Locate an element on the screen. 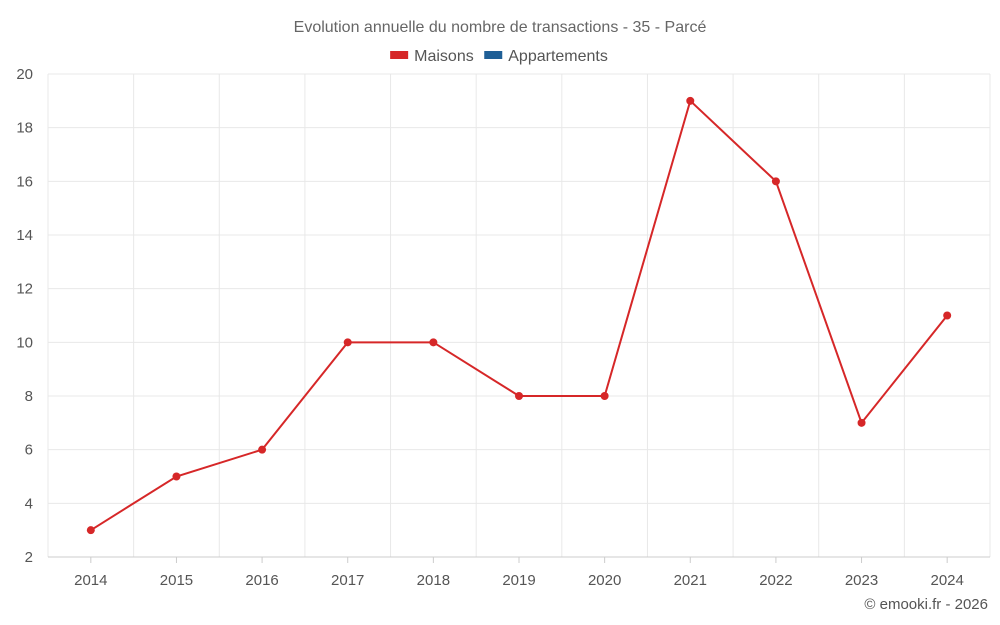  legend-label: Maisons is located at coordinates (444, 56).